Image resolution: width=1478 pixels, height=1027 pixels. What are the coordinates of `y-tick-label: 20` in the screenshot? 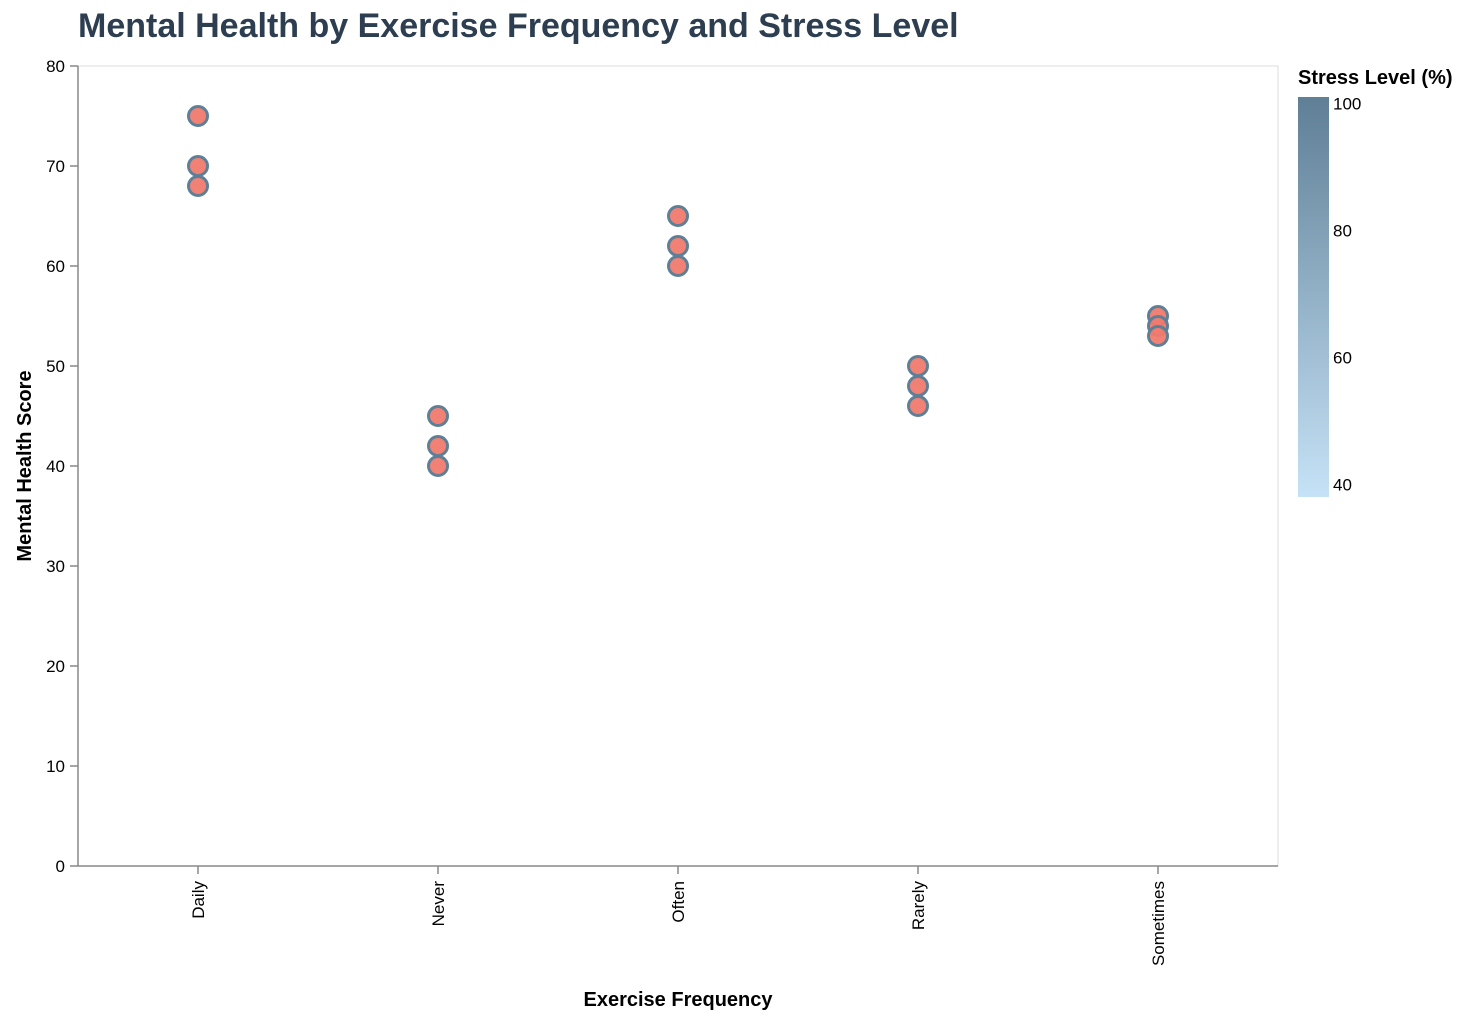 It's located at (55, 666).